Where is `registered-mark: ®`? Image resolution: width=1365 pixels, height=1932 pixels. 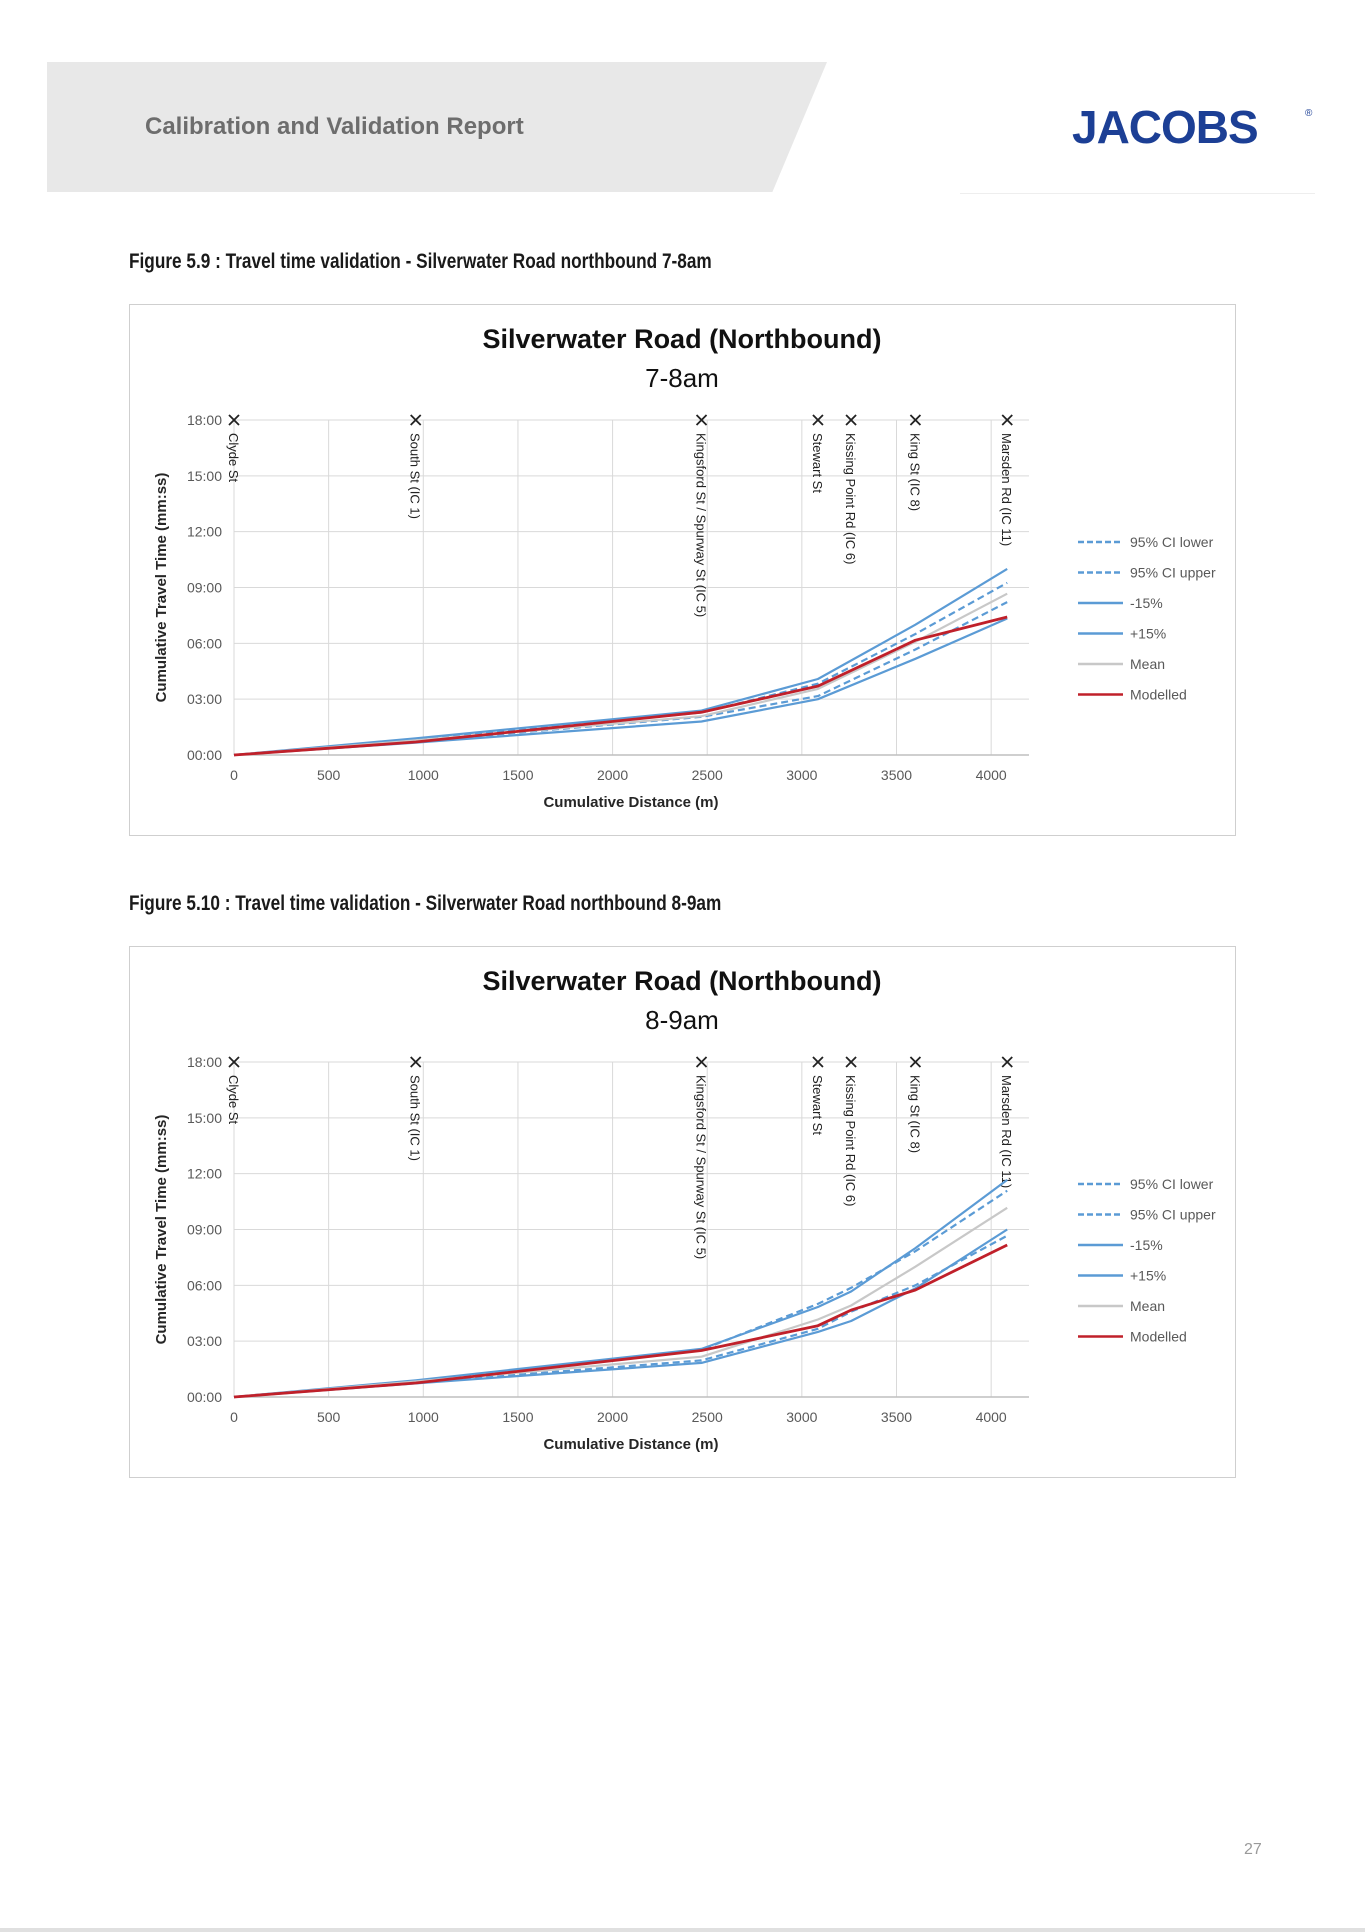
registered-mark: ® is located at coordinates (1309, 113).